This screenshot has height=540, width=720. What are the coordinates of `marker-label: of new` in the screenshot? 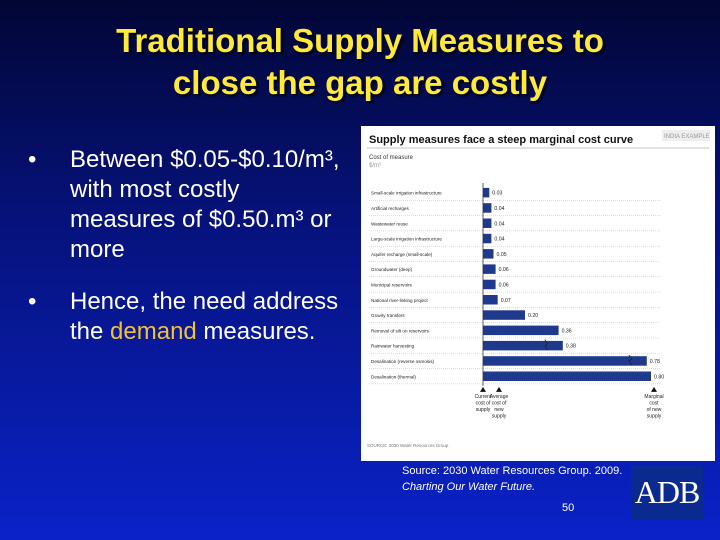 It's located at (654, 410).